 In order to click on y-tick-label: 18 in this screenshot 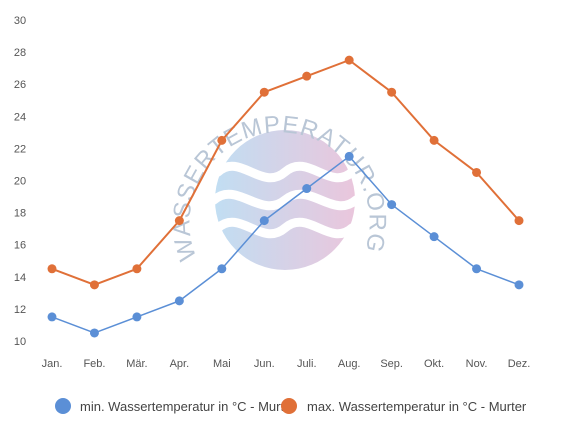, I will do `click(20, 214)`.